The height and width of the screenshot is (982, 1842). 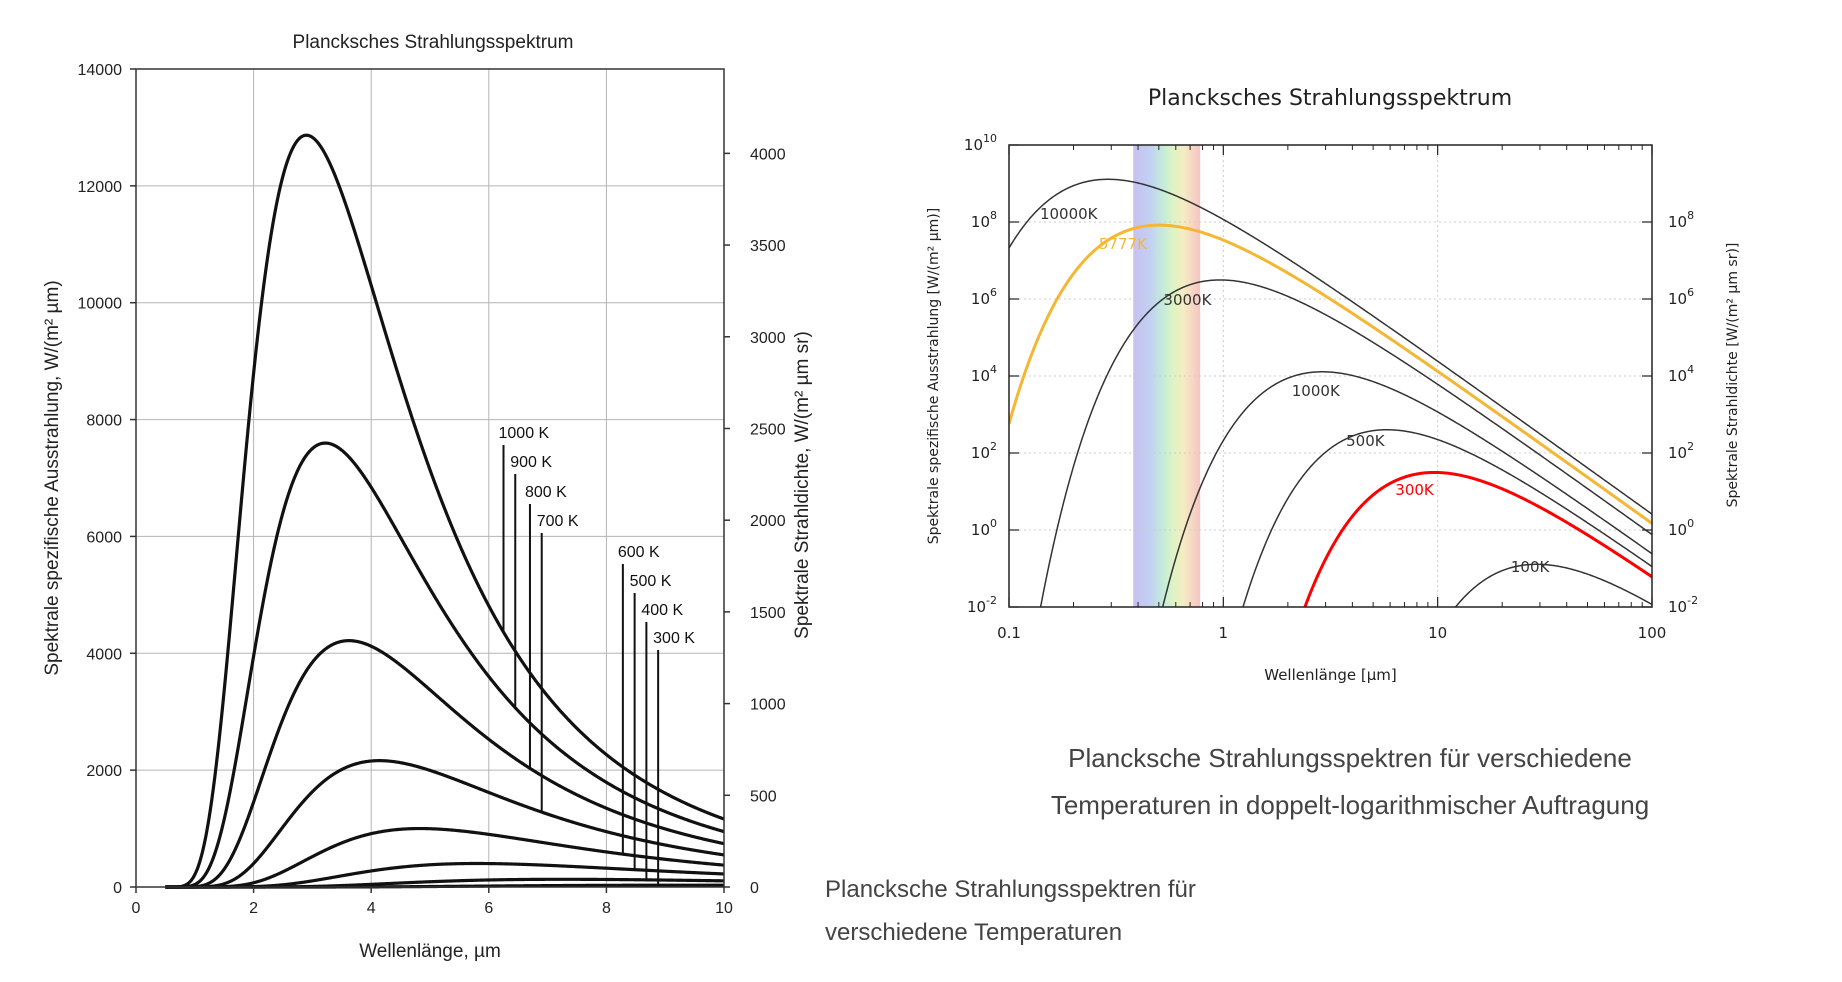 I want to click on y2-tick-label: 2000, so click(x=768, y=521).